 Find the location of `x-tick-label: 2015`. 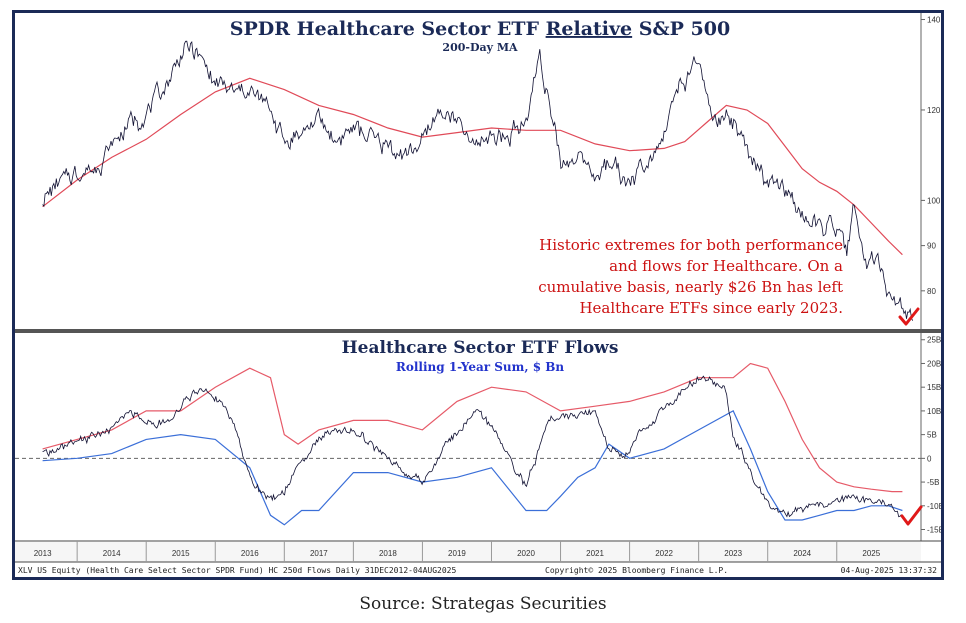

x-tick-label: 2015 is located at coordinates (181, 553).